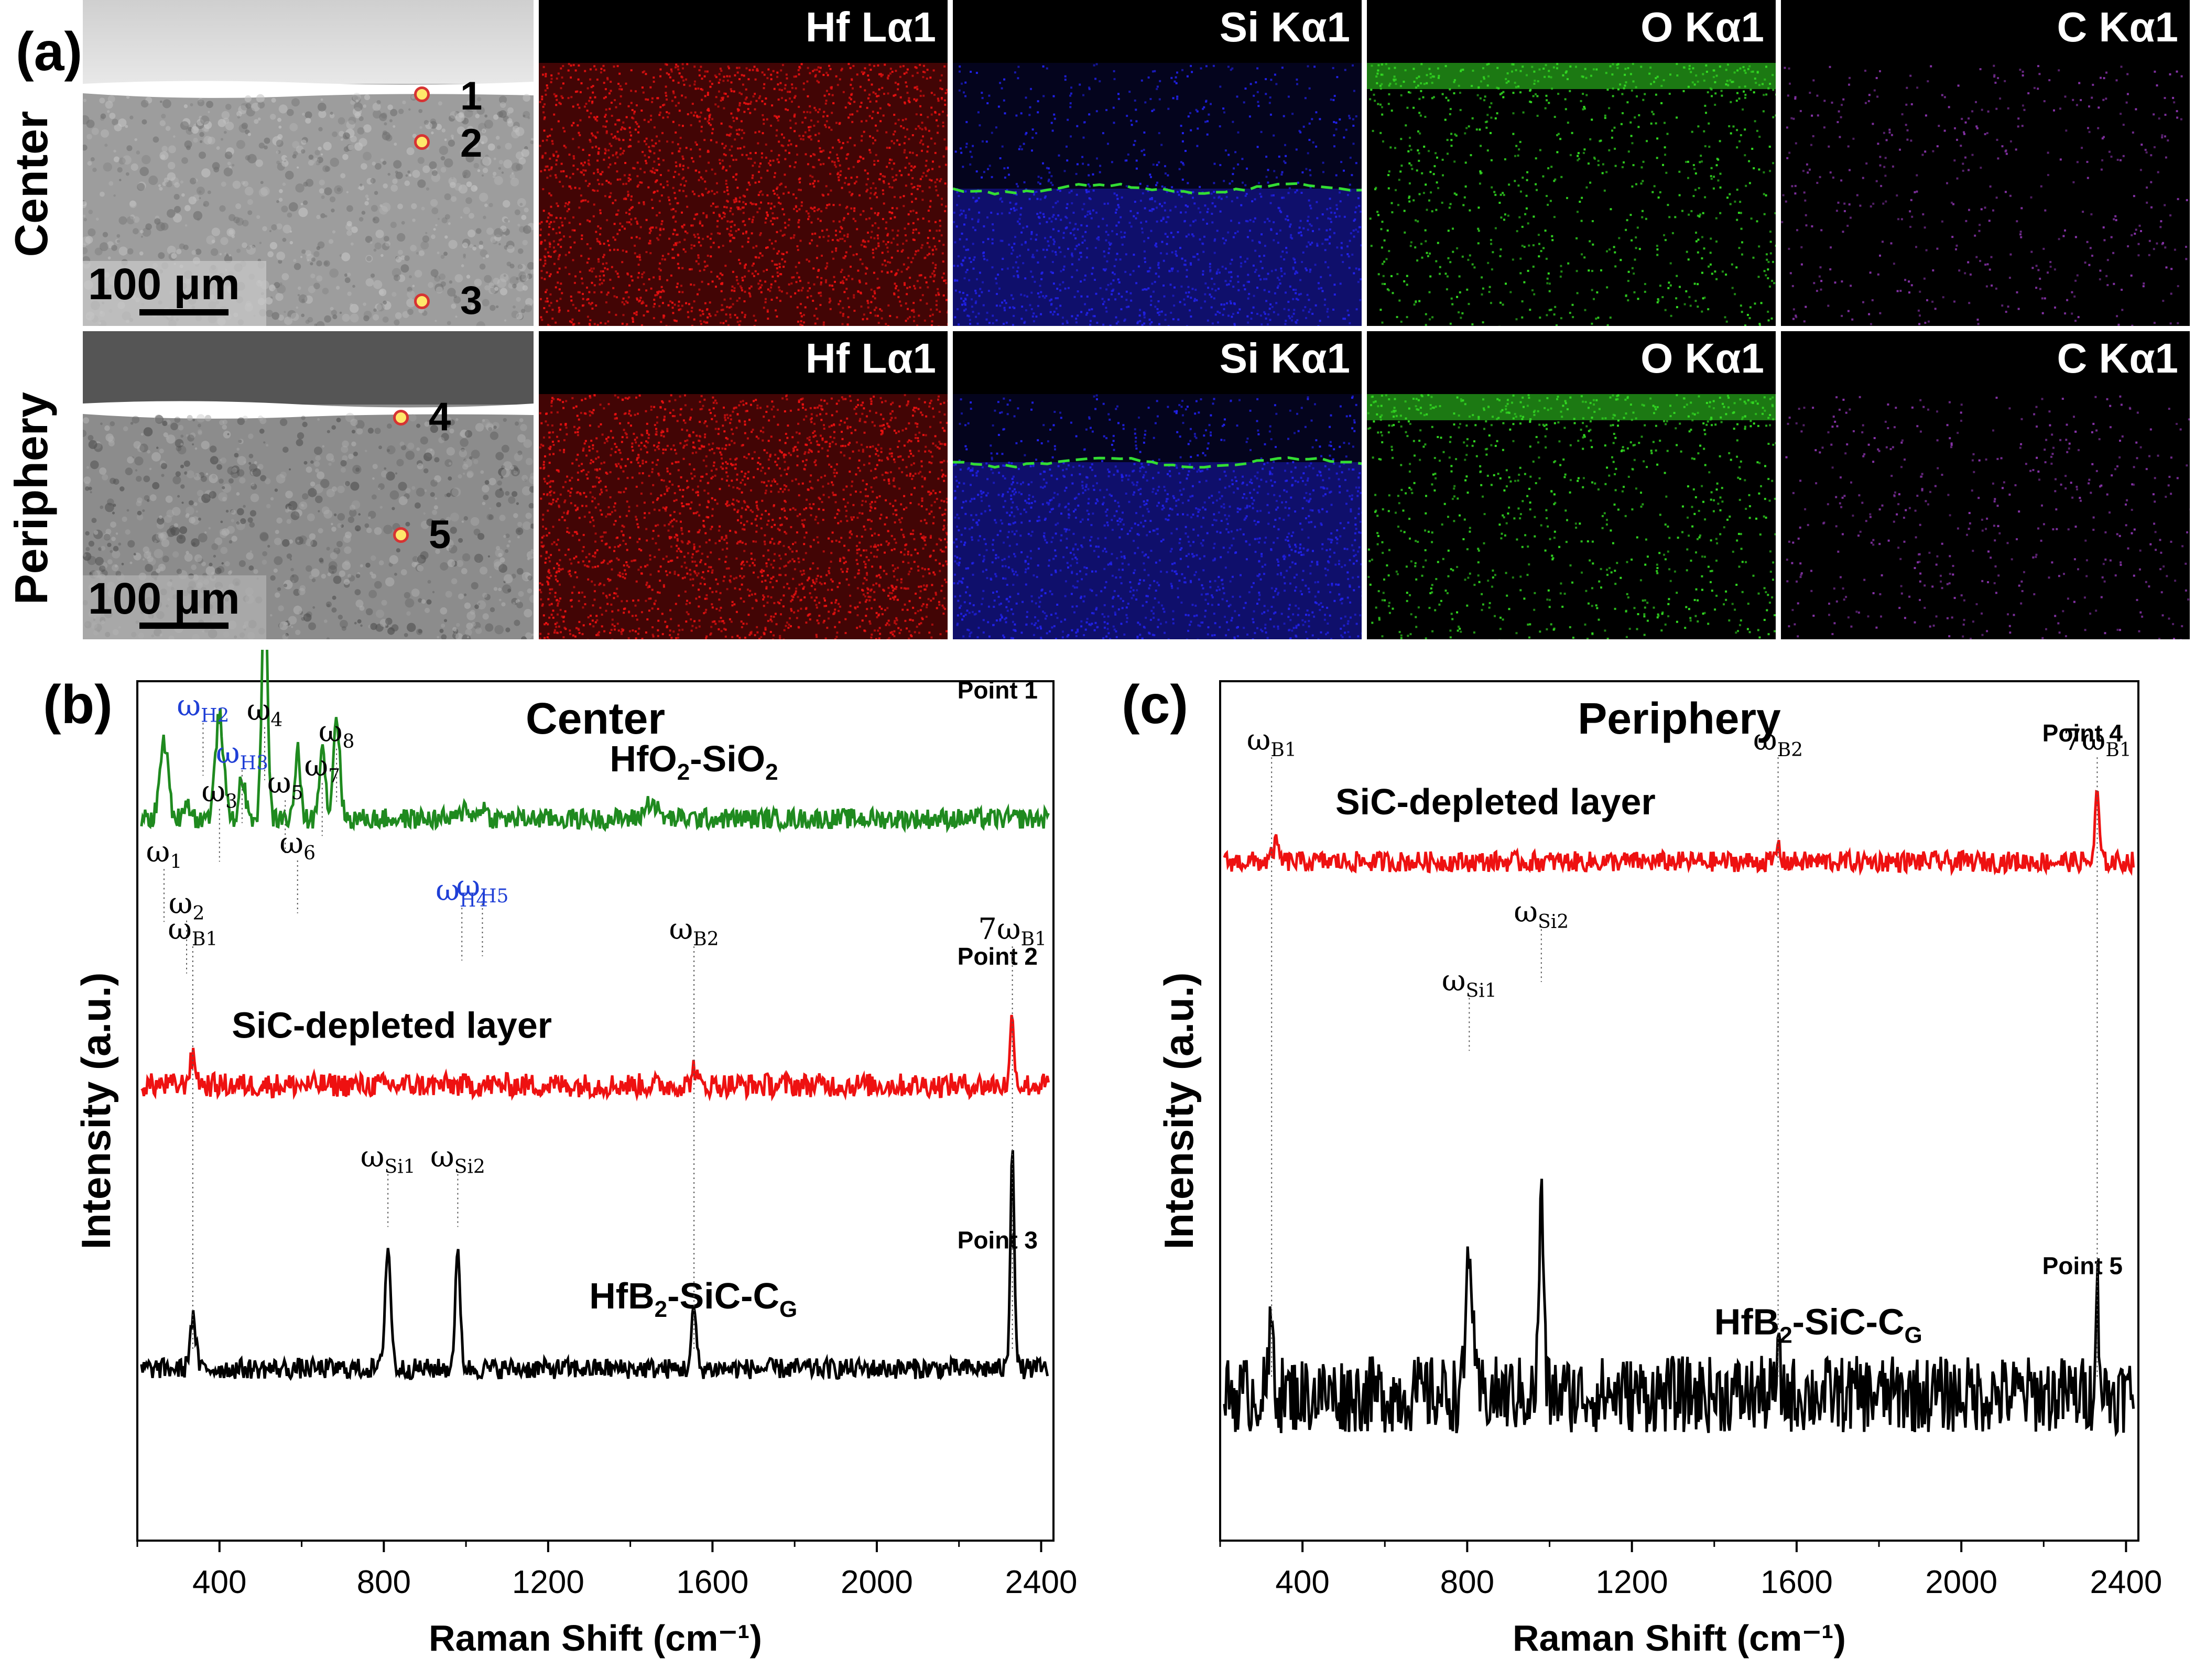  I want to click on scale-bar-center, so click(184, 312).